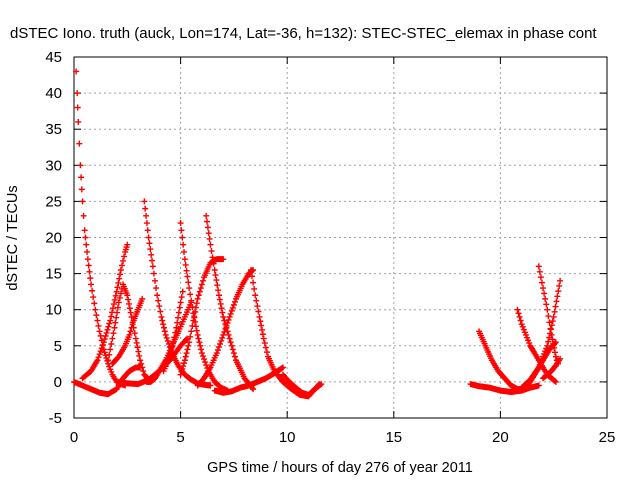  Describe the element at coordinates (55, 418) in the screenshot. I see `y-tick-label: -5` at that location.